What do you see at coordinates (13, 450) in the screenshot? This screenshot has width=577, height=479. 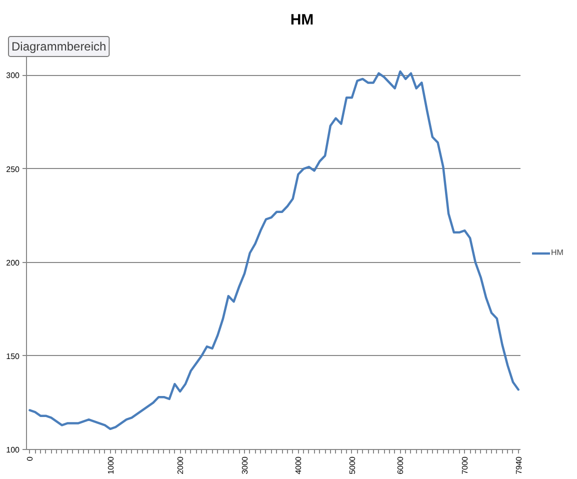 I see `y-tick-label: 100` at bounding box center [13, 450].